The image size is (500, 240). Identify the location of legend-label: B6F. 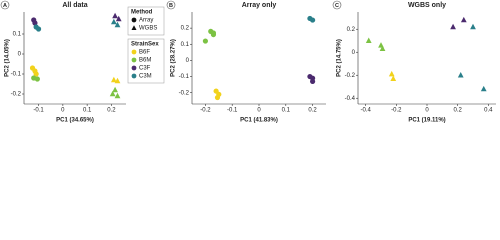
(144, 53).